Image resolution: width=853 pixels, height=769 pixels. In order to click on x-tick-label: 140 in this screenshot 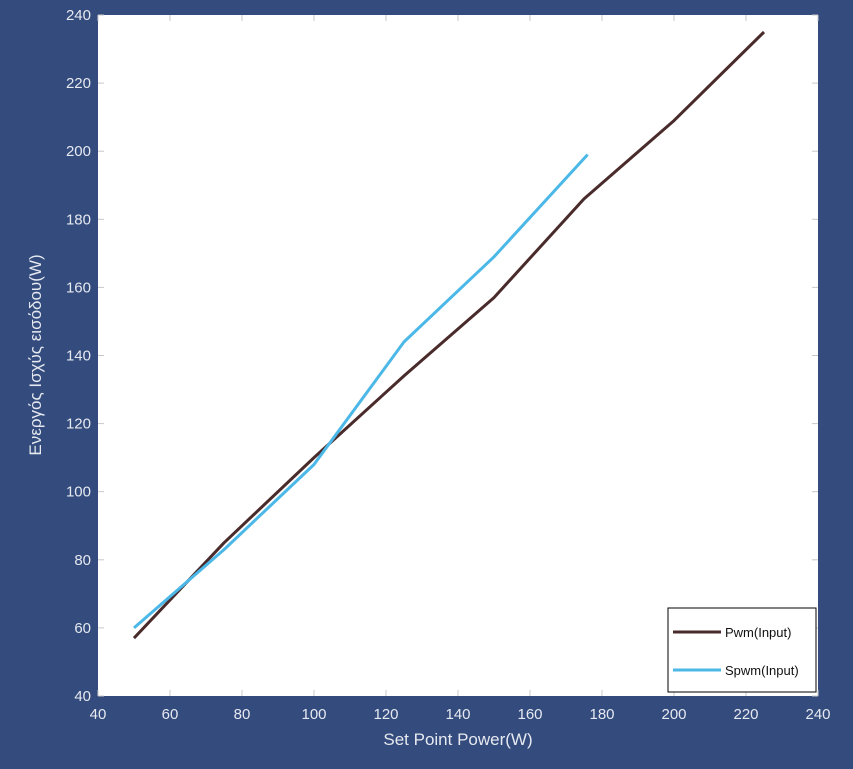, I will do `click(457, 714)`.